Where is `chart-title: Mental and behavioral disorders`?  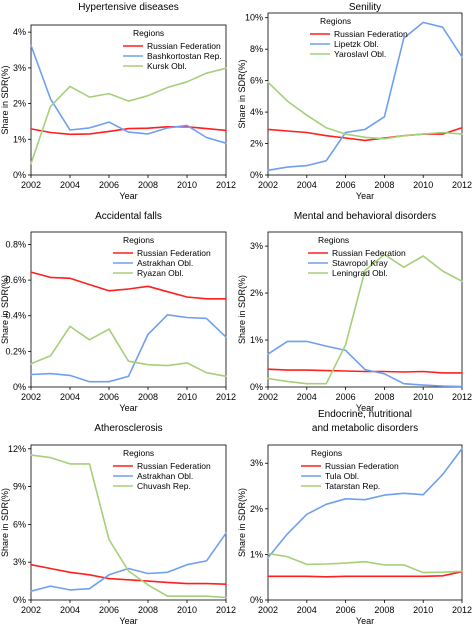 chart-title: Mental and behavioral disorders is located at coordinates (365, 216).